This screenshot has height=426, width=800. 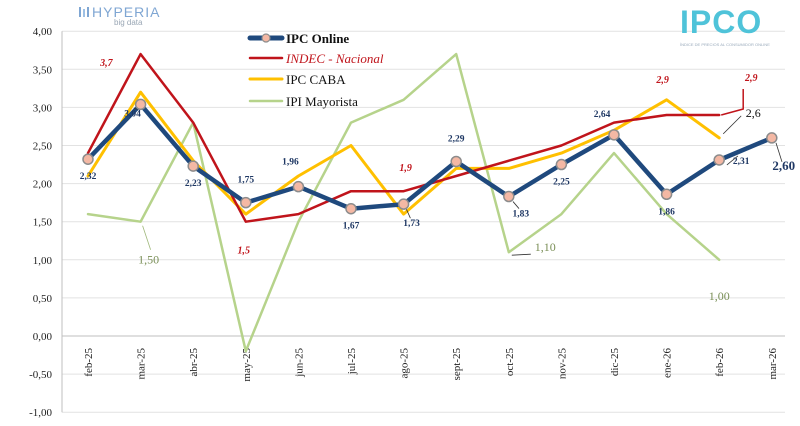 I want to click on indec-legend-label: INDEC - Nacional, so click(x=334, y=58).